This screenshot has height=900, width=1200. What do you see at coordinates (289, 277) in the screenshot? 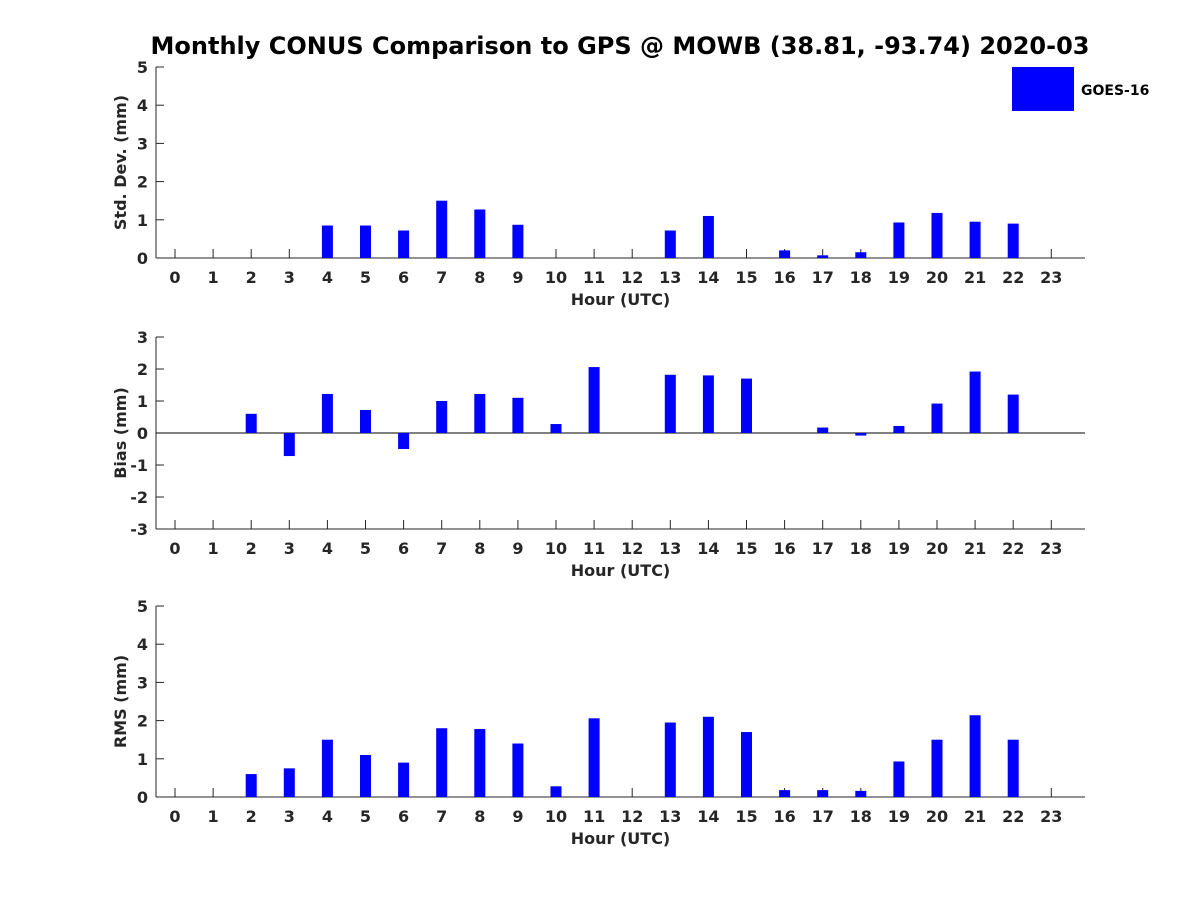
I see `x-tick-label: 3` at bounding box center [289, 277].